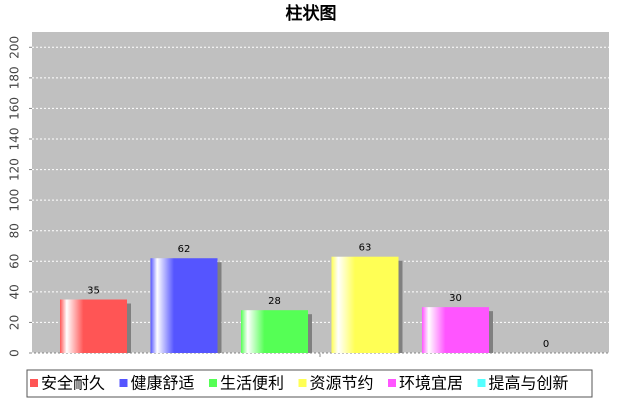  What do you see at coordinates (365, 248) in the screenshot?
I see `value-label: 63` at bounding box center [365, 248].